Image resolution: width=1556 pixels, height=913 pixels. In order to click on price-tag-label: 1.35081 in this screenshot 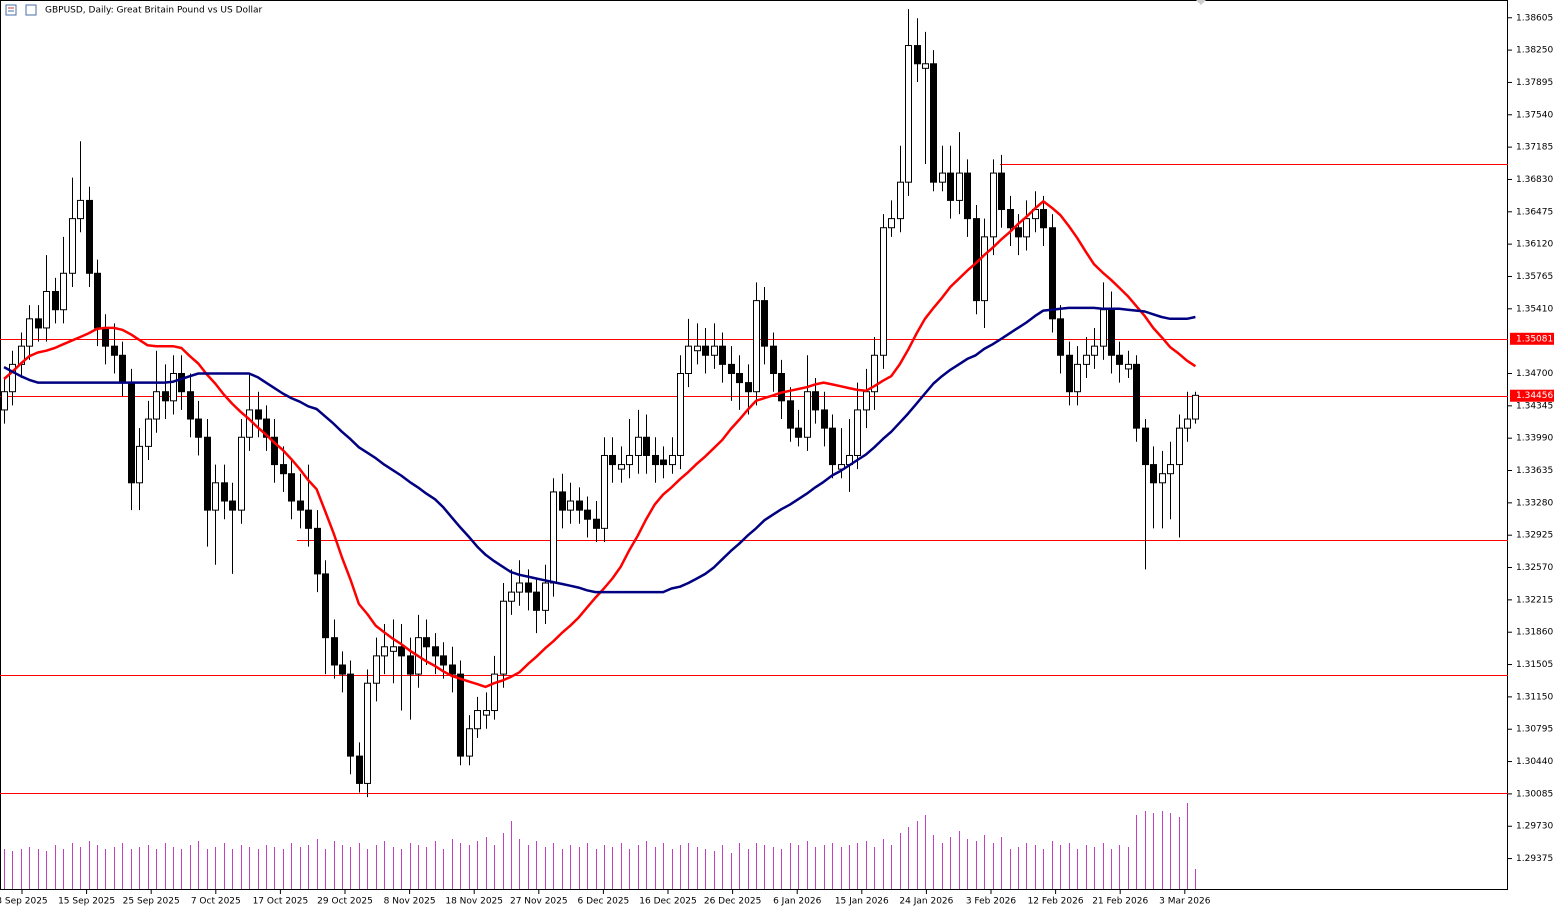, I will do `click(1534, 339)`.